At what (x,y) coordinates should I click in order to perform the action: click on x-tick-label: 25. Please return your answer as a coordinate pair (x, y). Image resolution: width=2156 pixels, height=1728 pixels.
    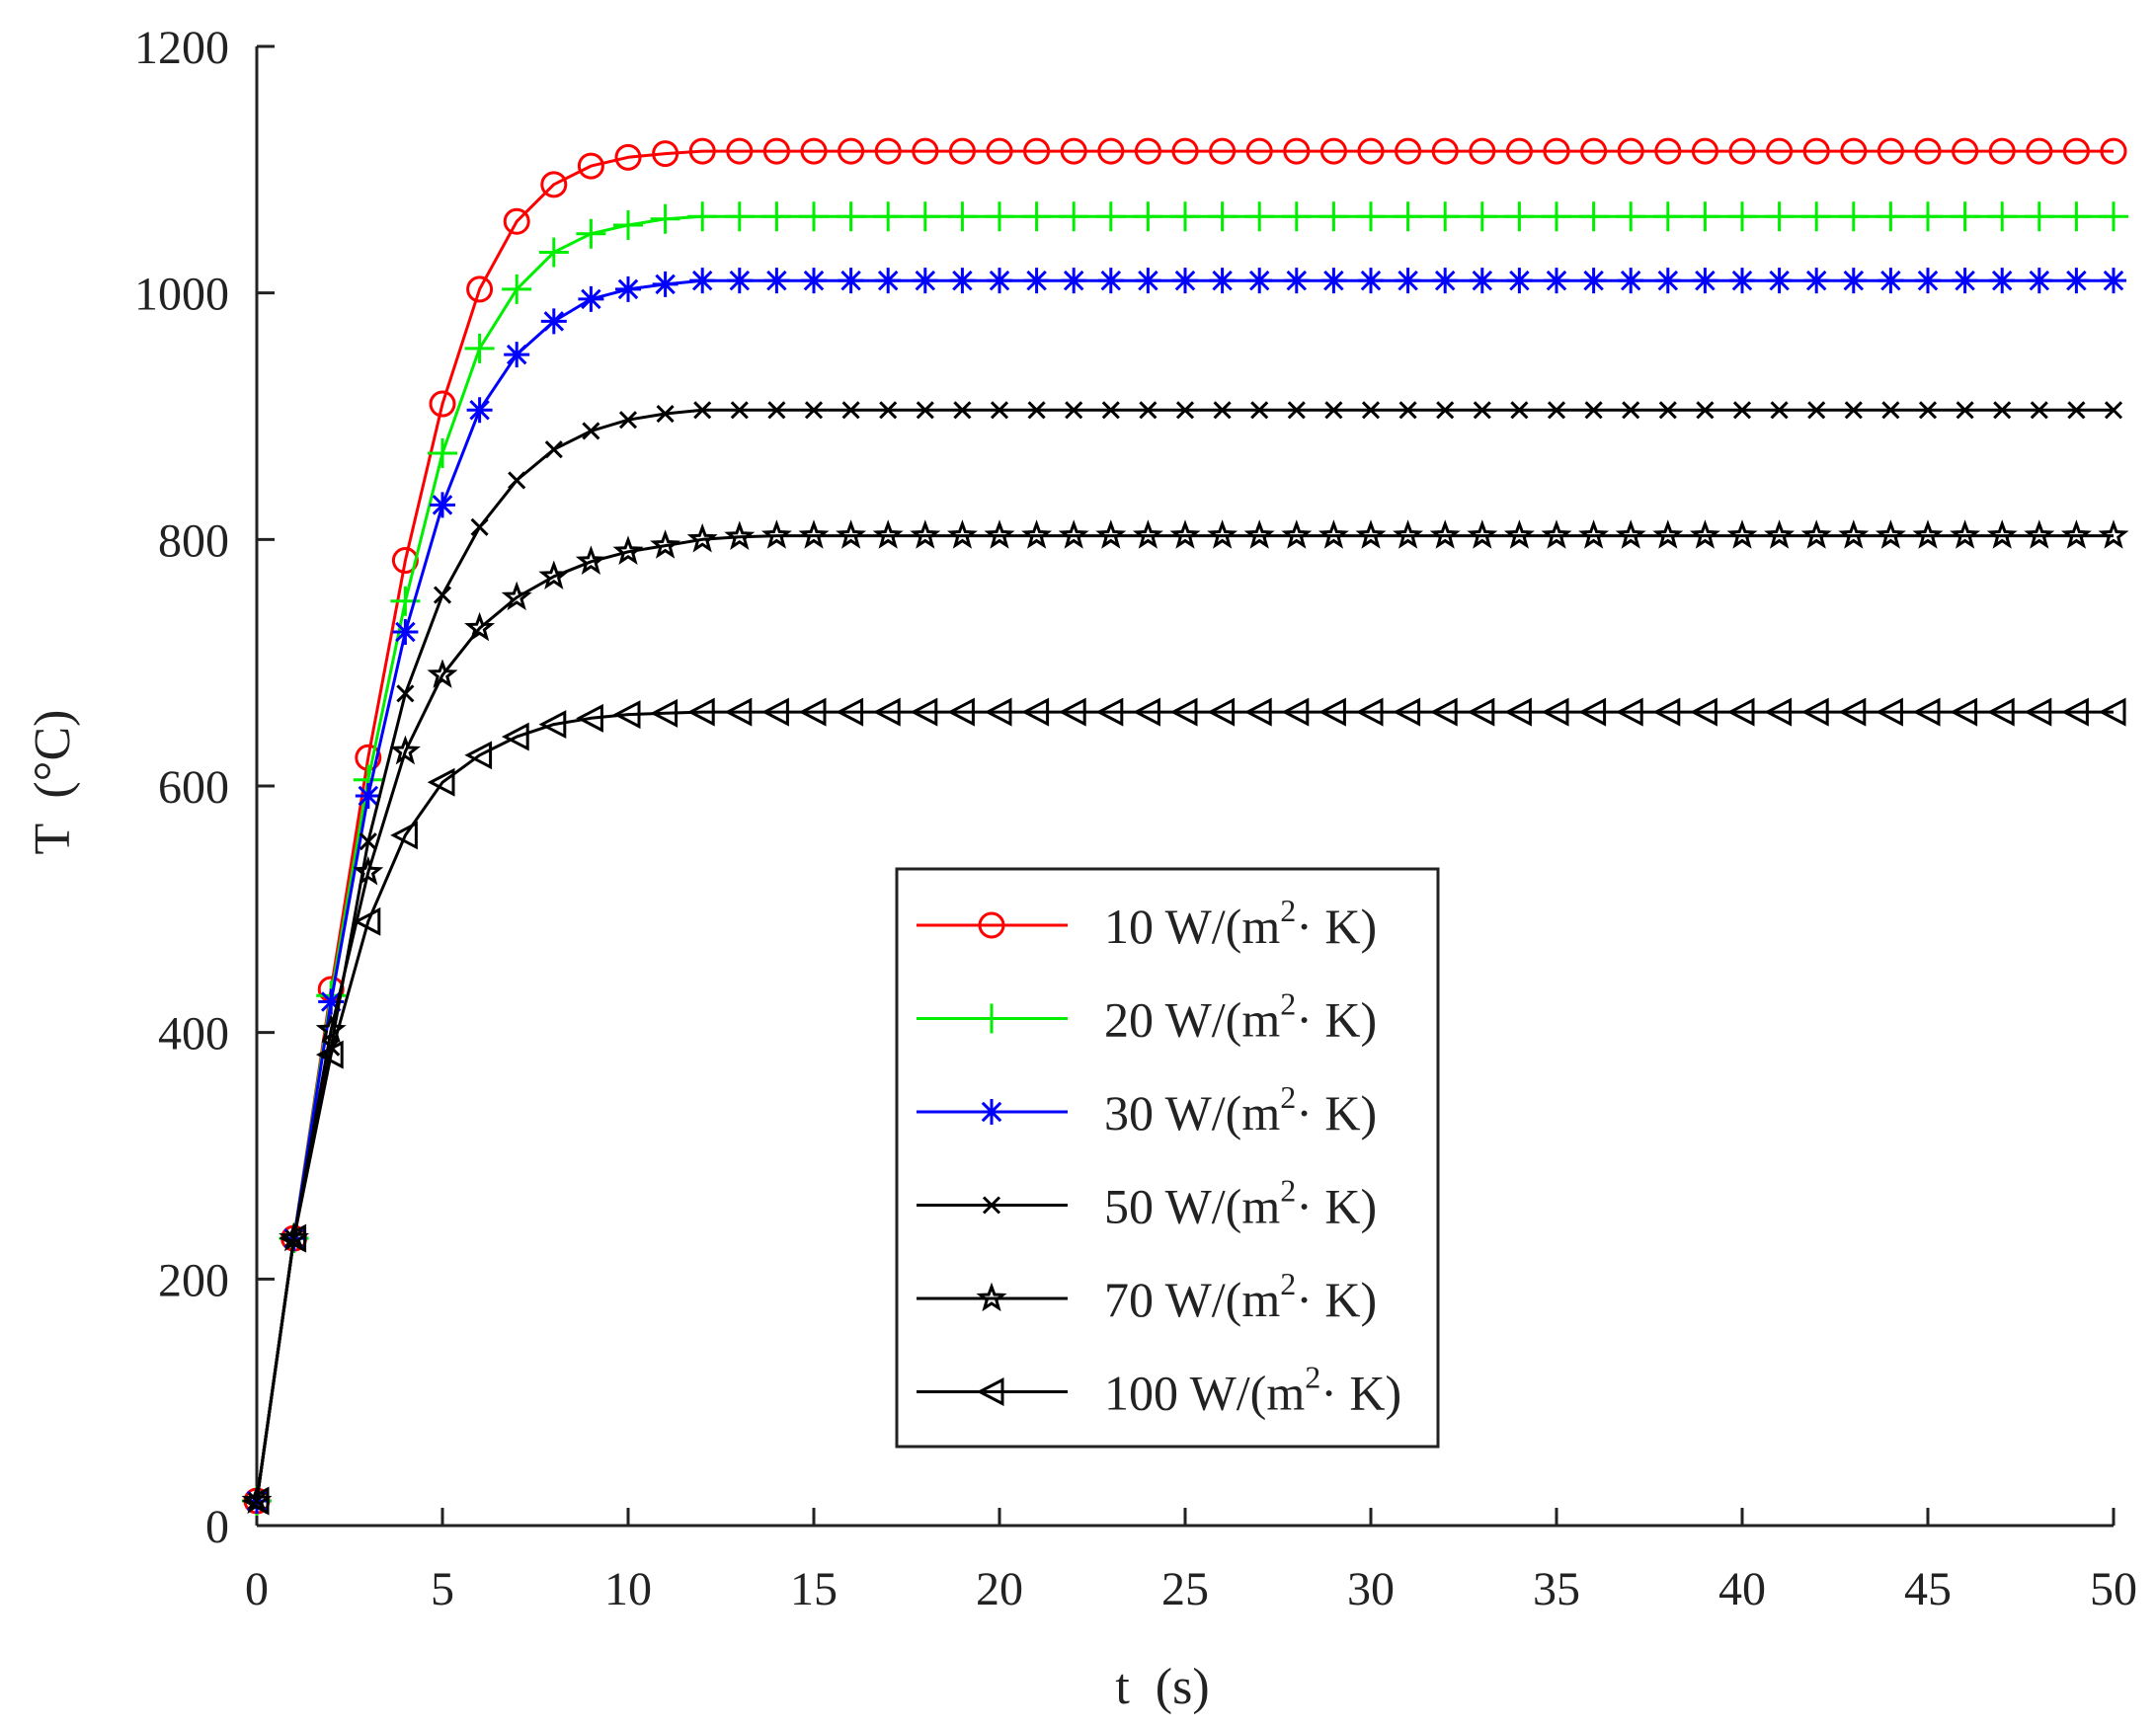
    Looking at the image, I should click on (1185, 1589).